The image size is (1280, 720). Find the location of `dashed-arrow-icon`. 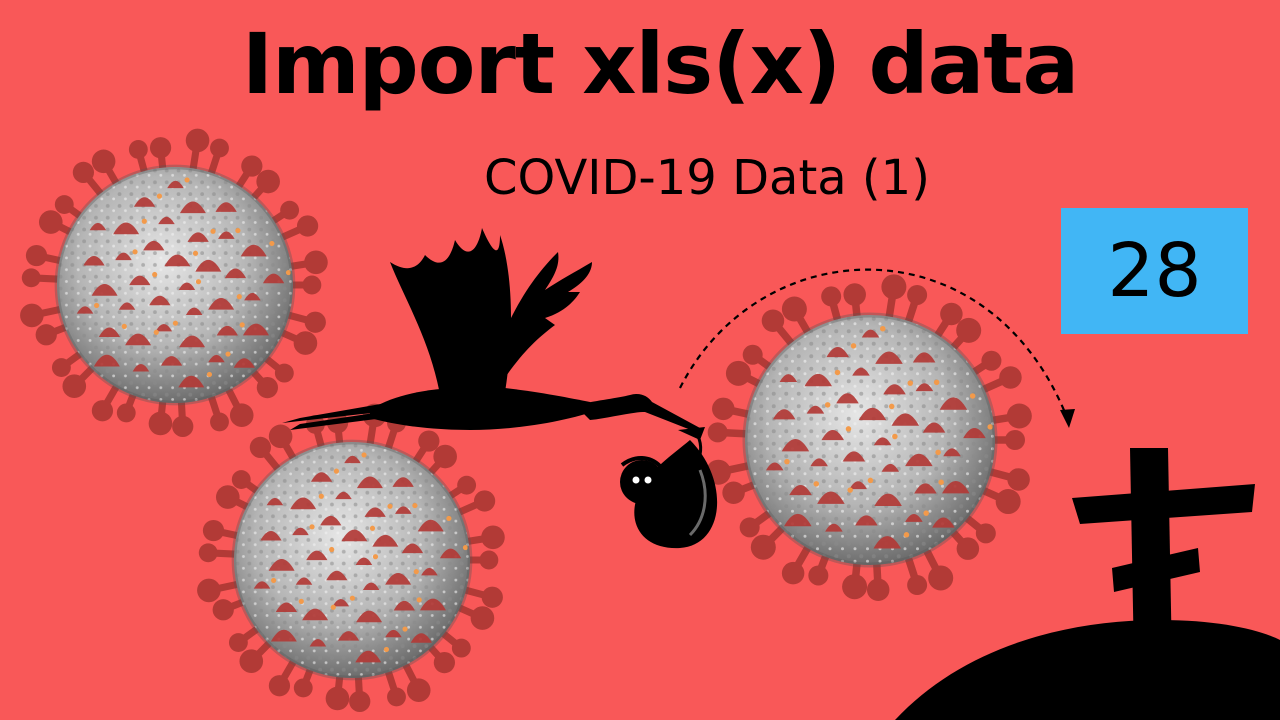

dashed-arrow-icon is located at coordinates (877, 348).